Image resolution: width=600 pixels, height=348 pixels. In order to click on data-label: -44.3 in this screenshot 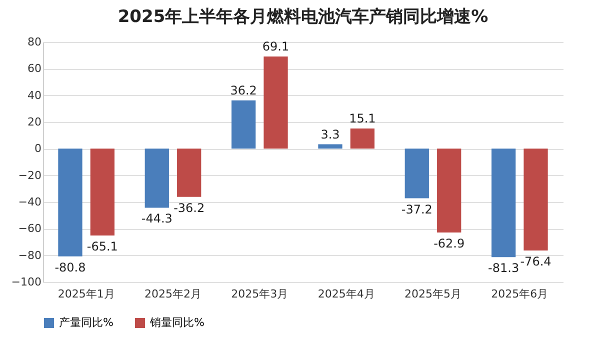, I will do `click(156, 219)`.